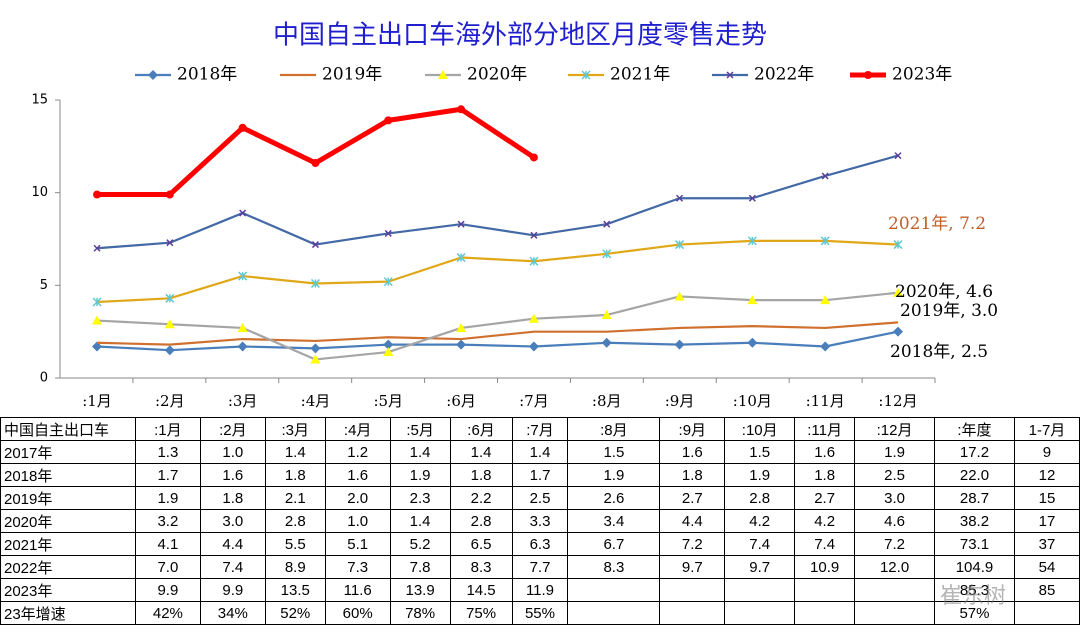 The image size is (1080, 640). What do you see at coordinates (944, 292) in the screenshot?
I see `data-label: 2020年, 4.6` at bounding box center [944, 292].